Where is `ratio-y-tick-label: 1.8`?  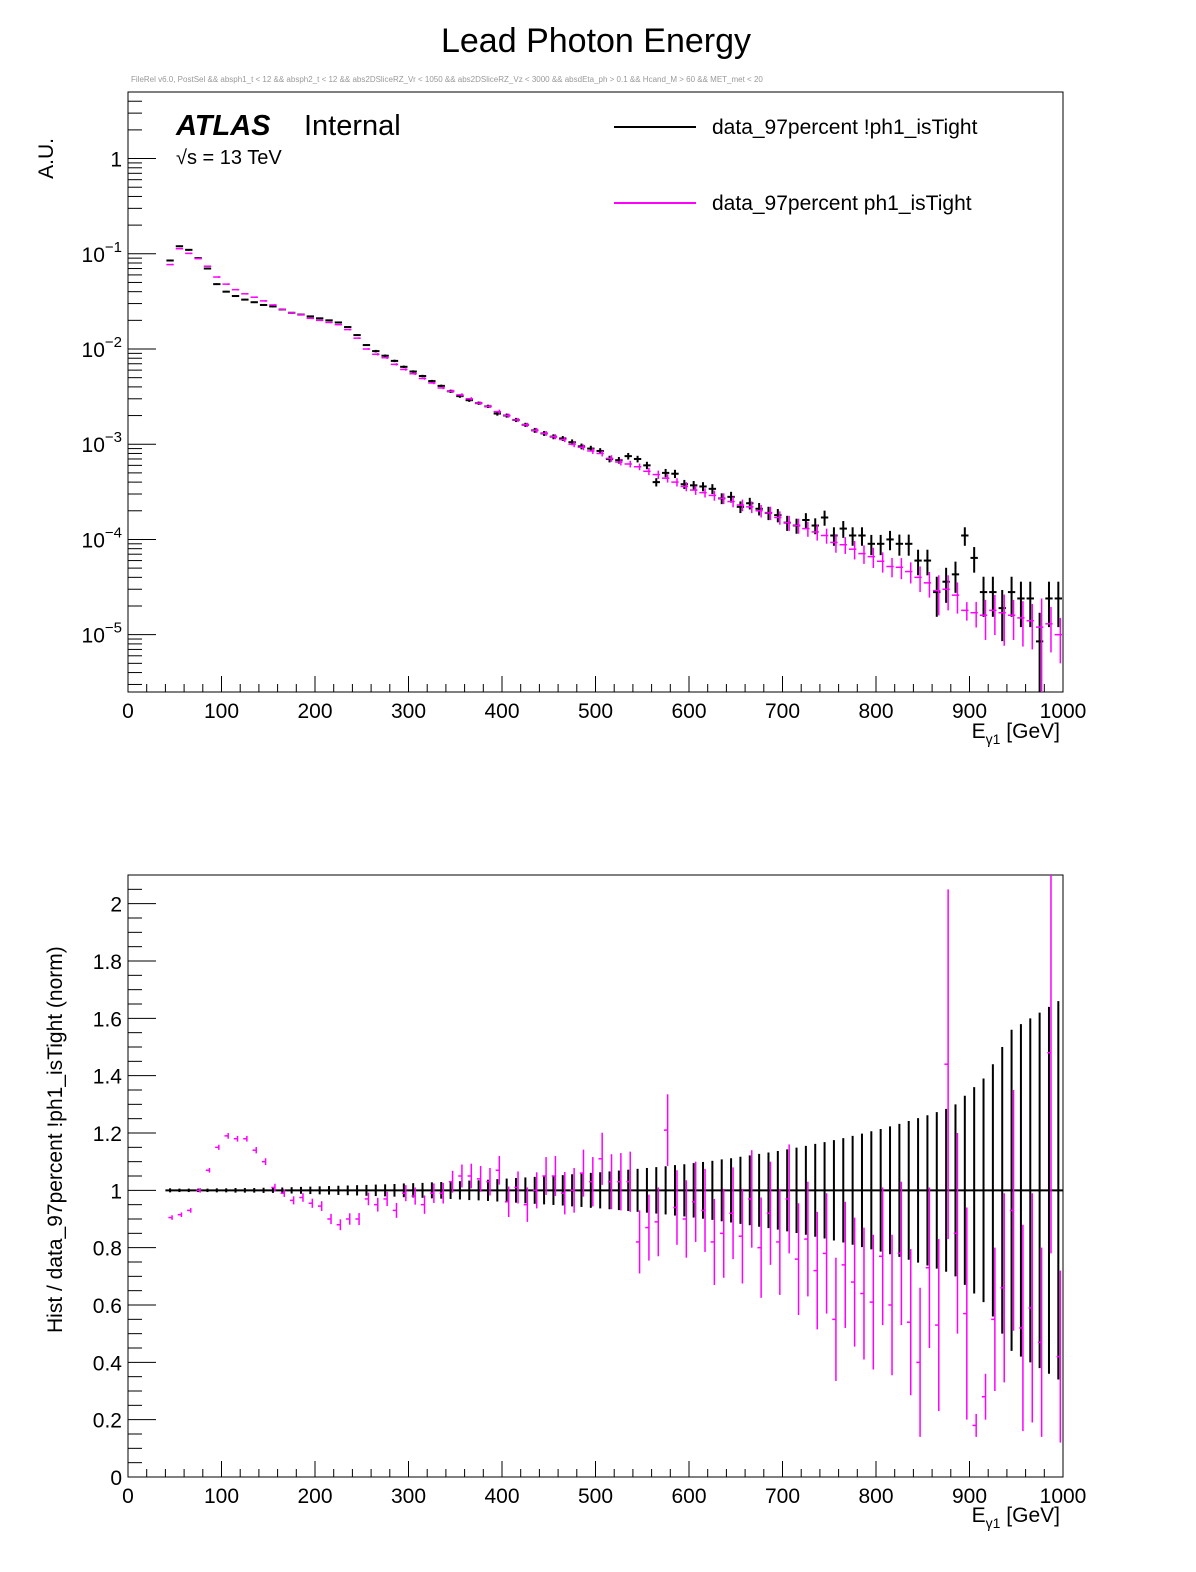 ratio-y-tick-label: 1.8 is located at coordinates (107, 962).